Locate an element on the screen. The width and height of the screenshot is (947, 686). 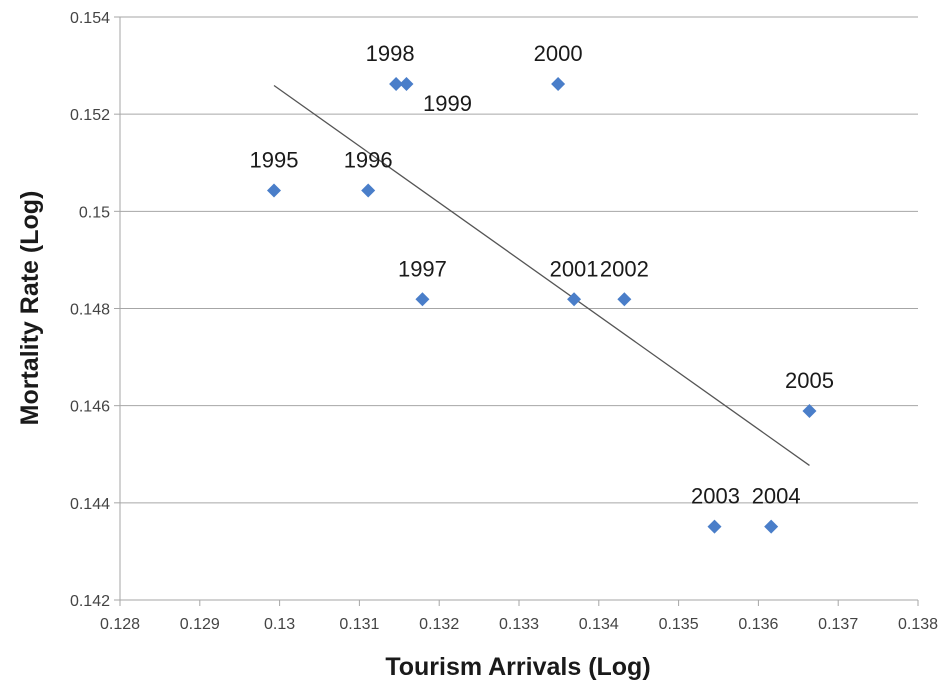
x-tick-label: 0.133 is located at coordinates (519, 624).